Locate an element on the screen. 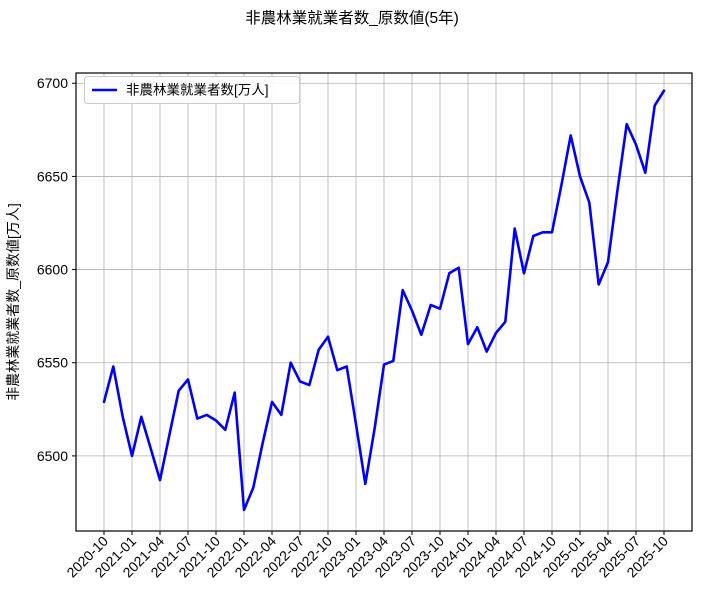  y-tick-label: 6500 is located at coordinates (52, 456).